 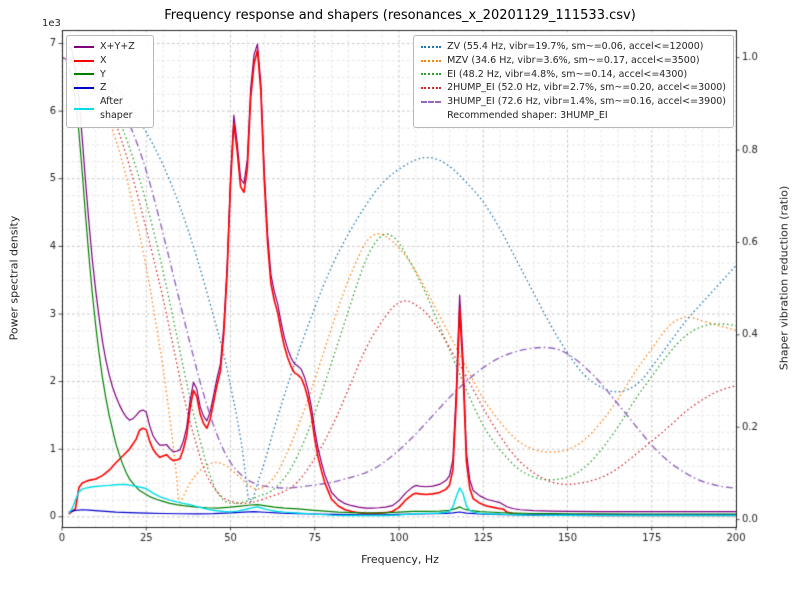 I want to click on legend-item-after-shaper: After shaper, so click(x=110, y=109).